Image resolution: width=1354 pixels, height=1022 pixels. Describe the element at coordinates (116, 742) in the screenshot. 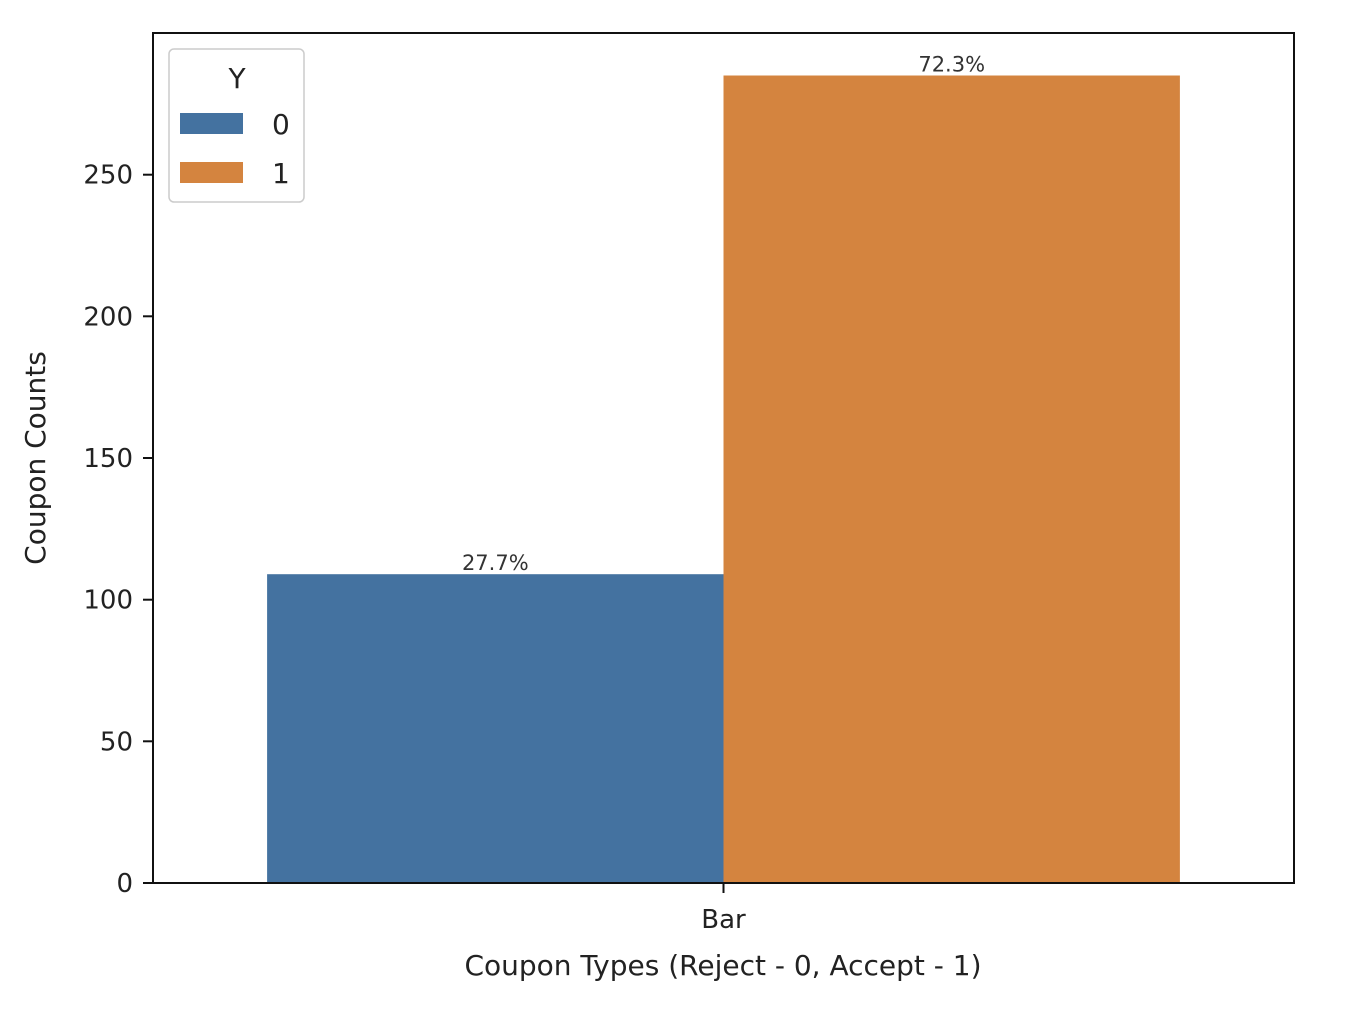

I see `y-tick-label: 50` at that location.